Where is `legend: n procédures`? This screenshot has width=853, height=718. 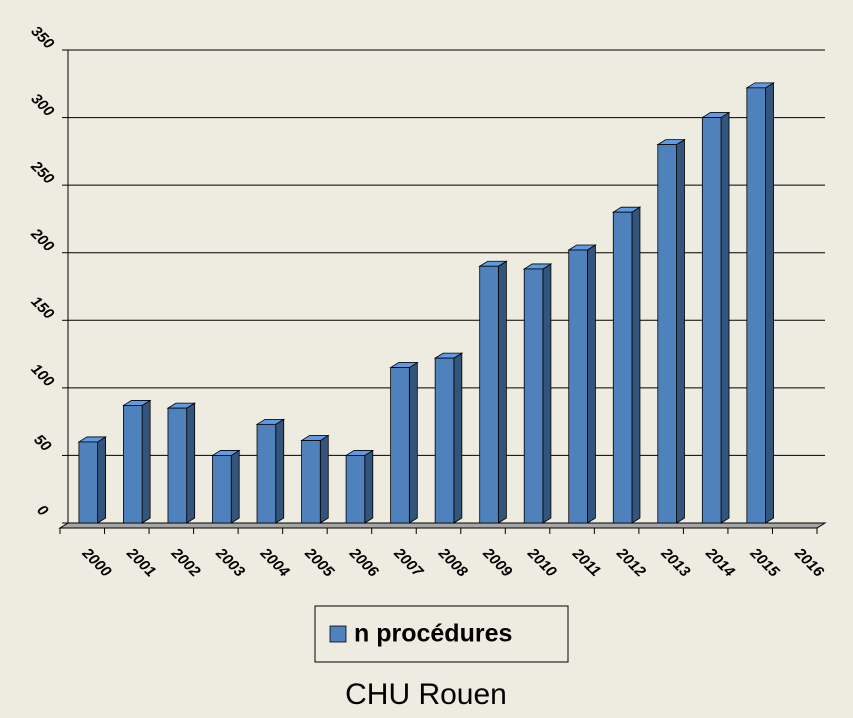
legend: n procédures is located at coordinates (441, 634).